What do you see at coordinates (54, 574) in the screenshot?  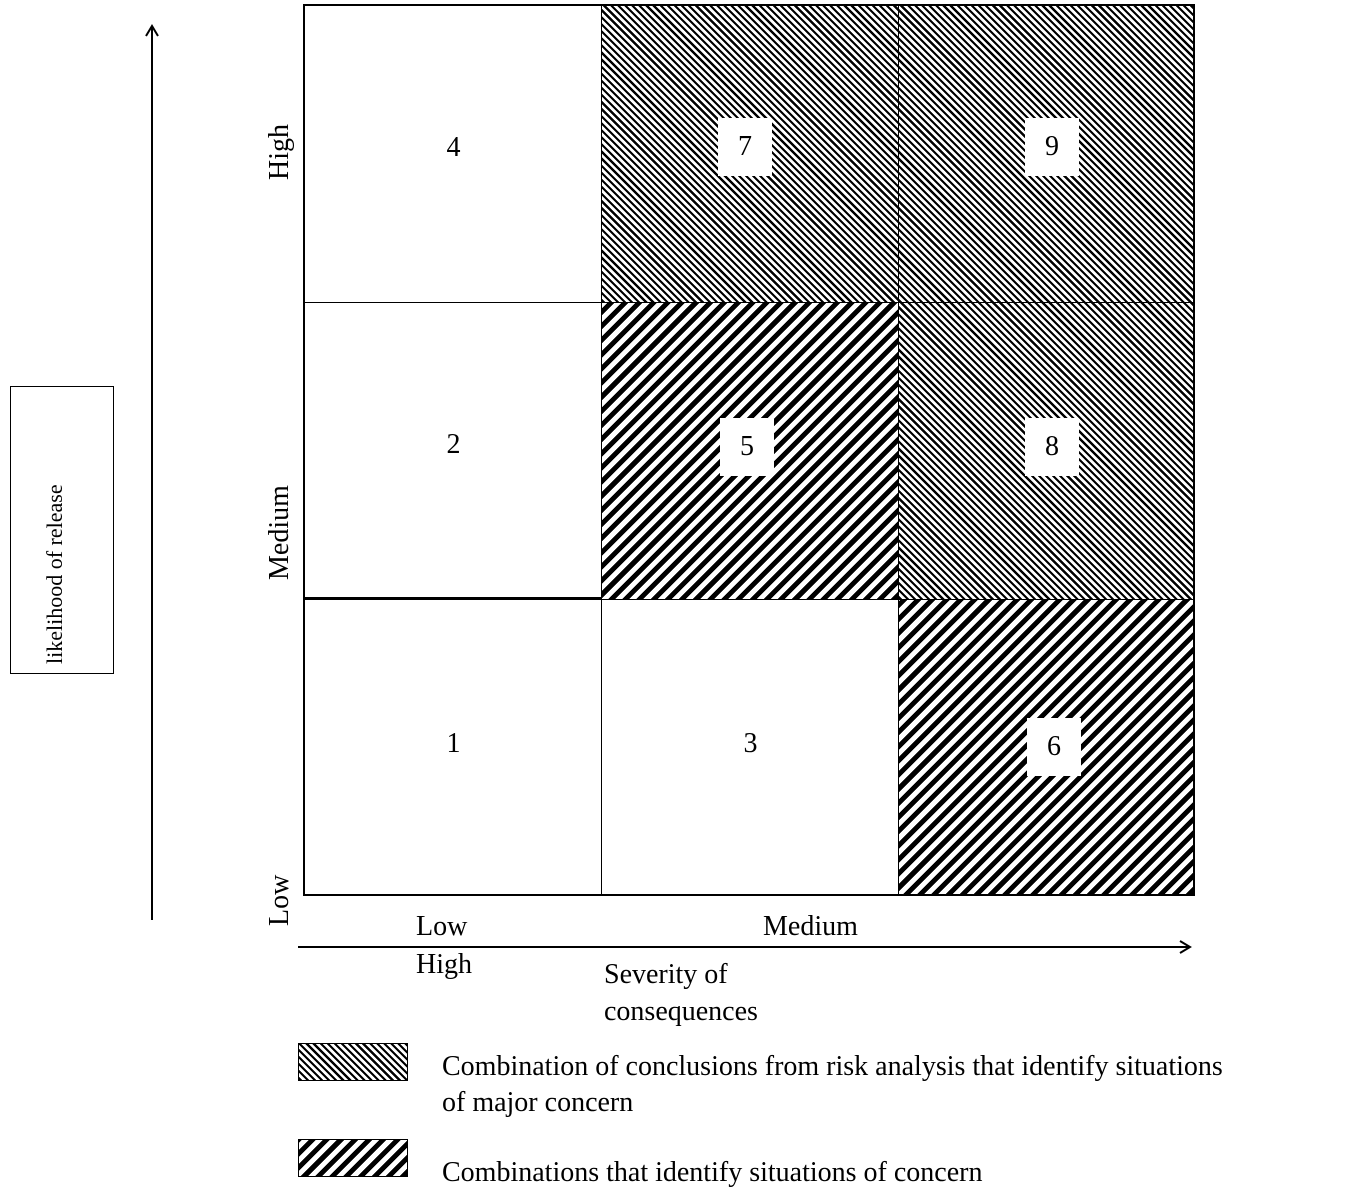 I see `y-axis-title: likelihood of release` at bounding box center [54, 574].